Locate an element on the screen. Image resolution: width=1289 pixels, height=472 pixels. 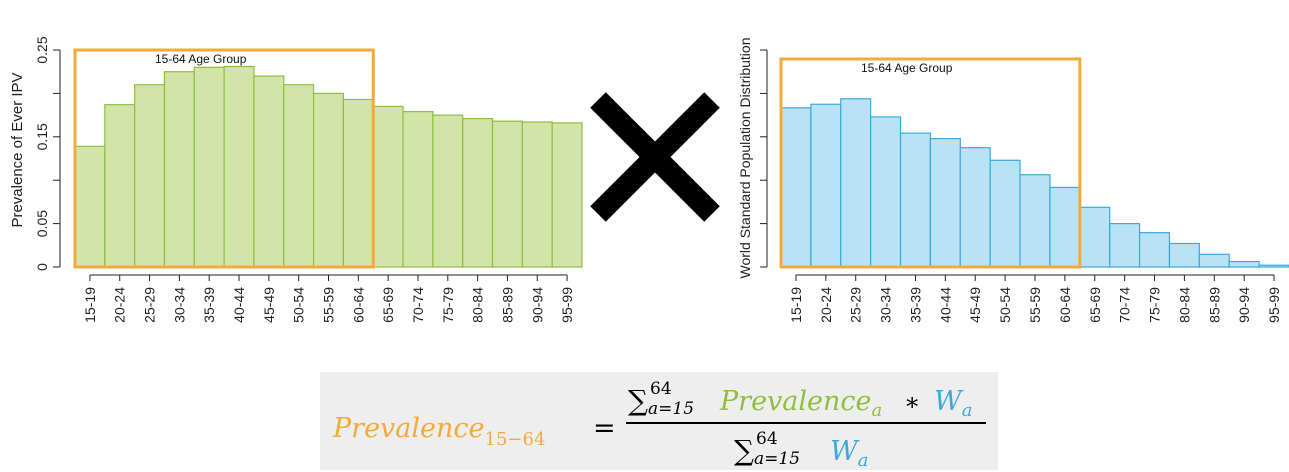
formula-denominator: ∑ 64 a=15 Wa is located at coordinates (801, 450).